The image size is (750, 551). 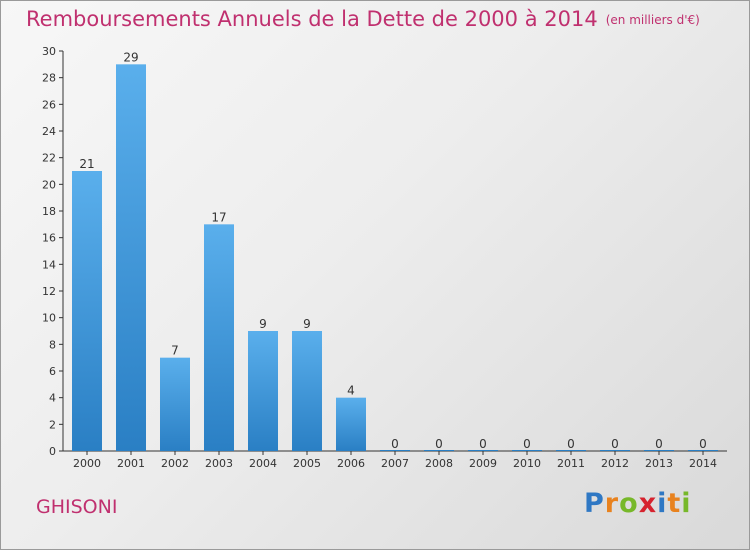 I want to click on y-tick-label: 10, so click(x=49, y=318).